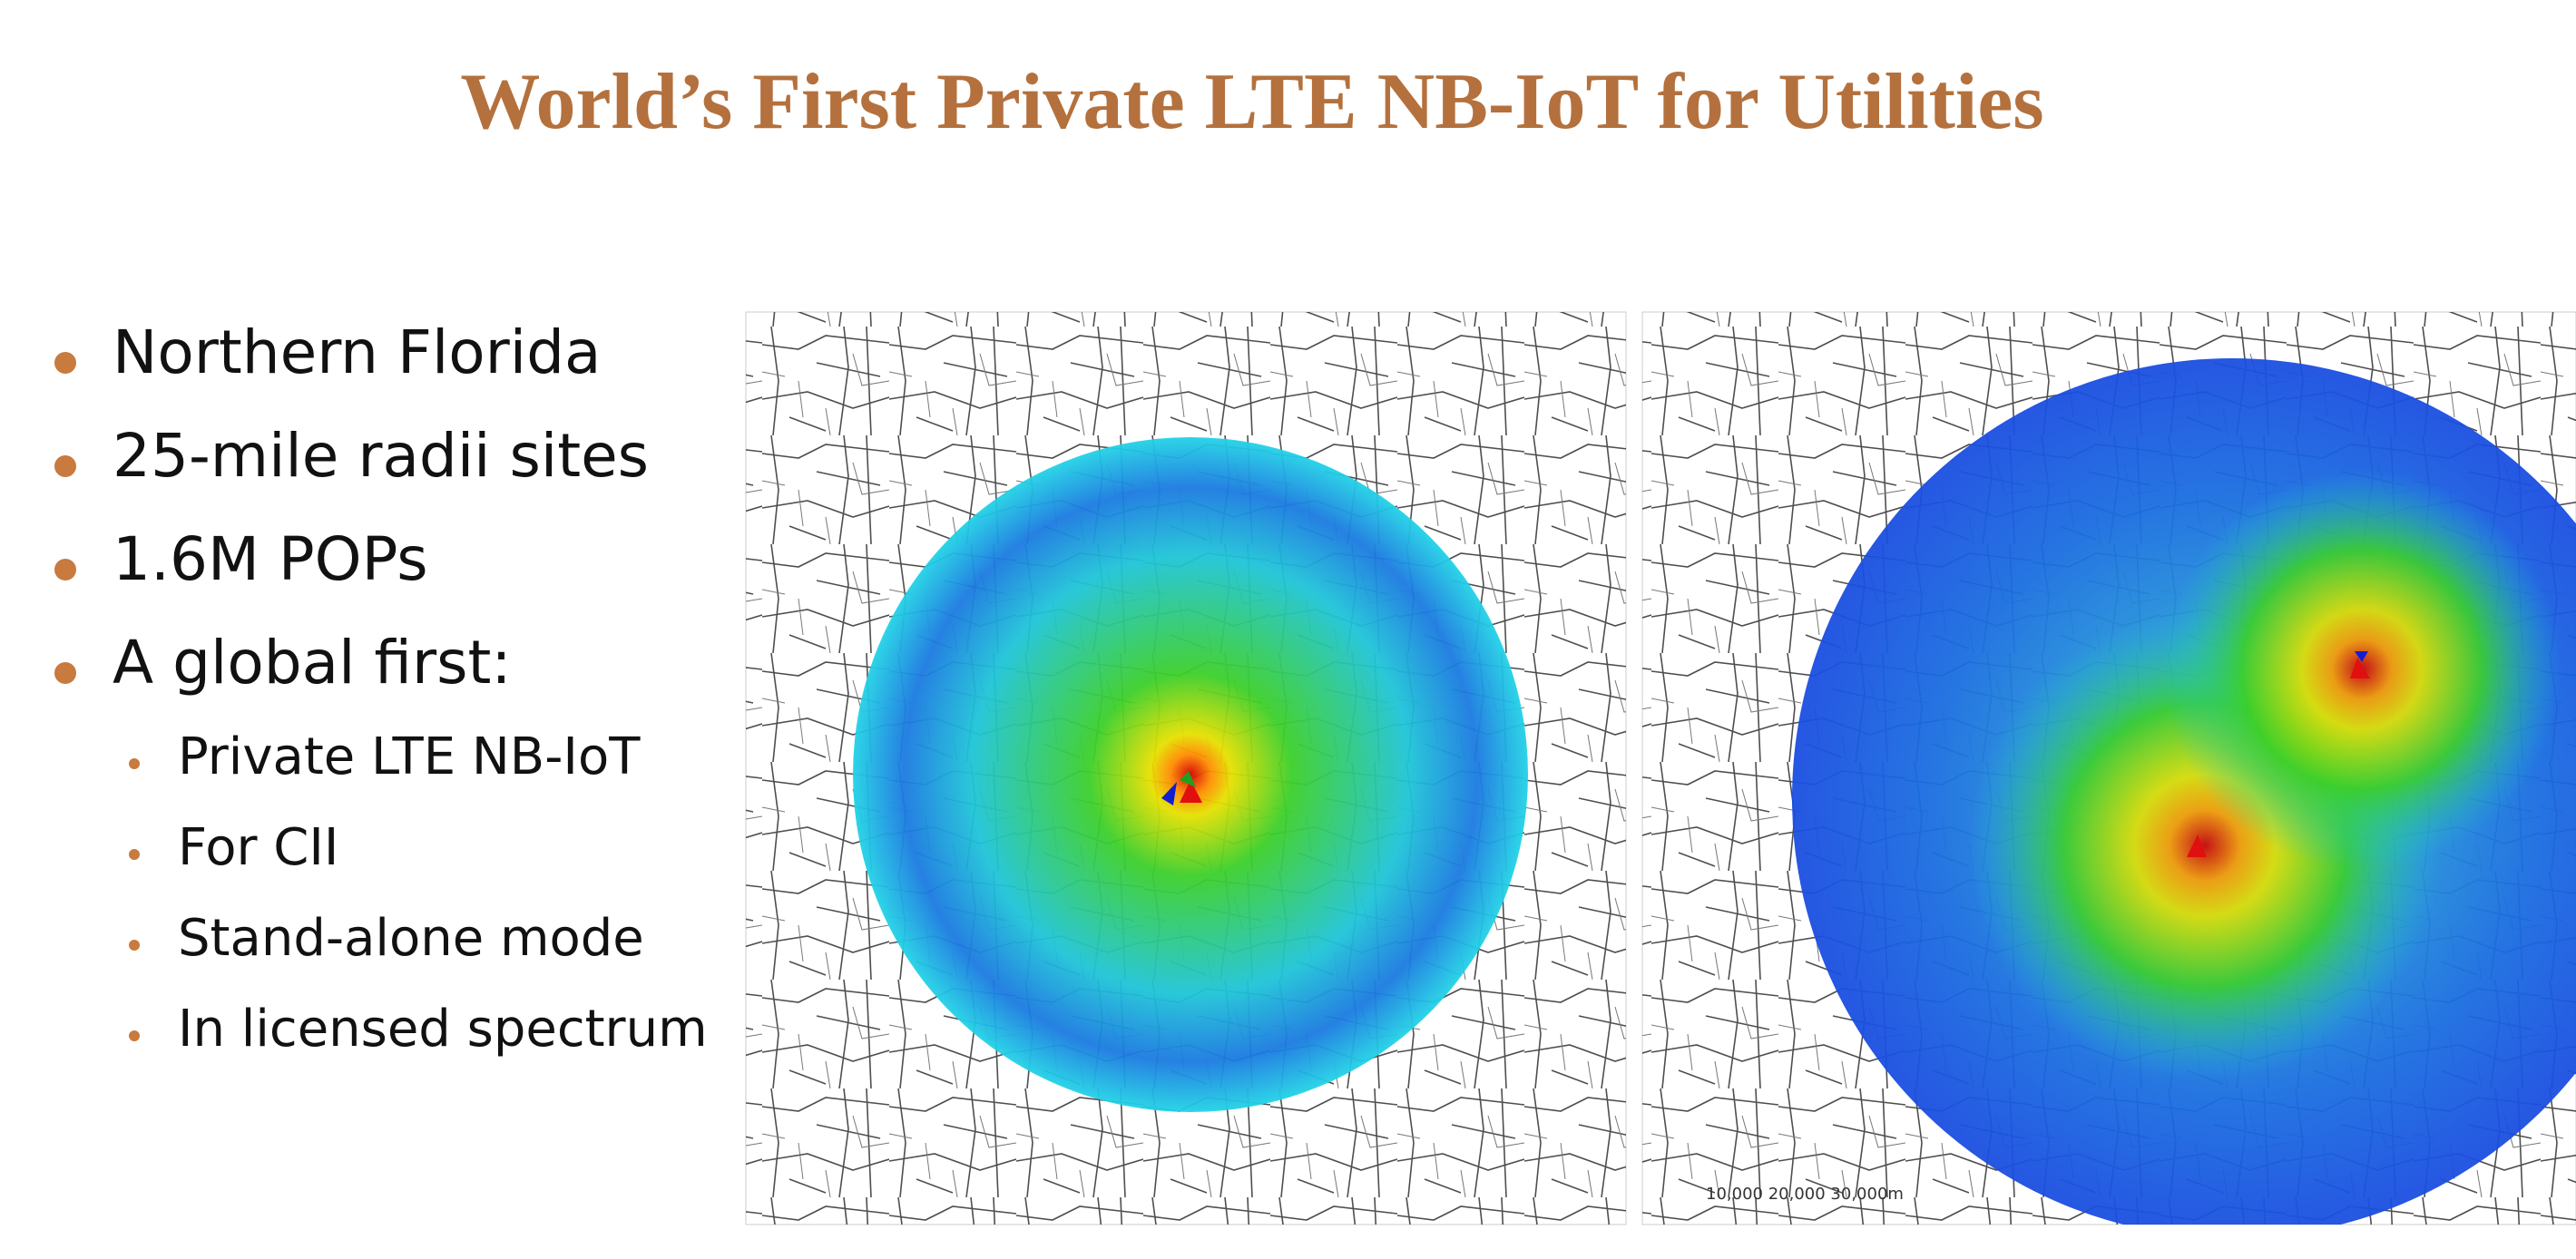 The height and width of the screenshot is (1259, 2576). Describe the element at coordinates (357, 352) in the screenshot. I see `bullet-text: Northern Florida` at that location.